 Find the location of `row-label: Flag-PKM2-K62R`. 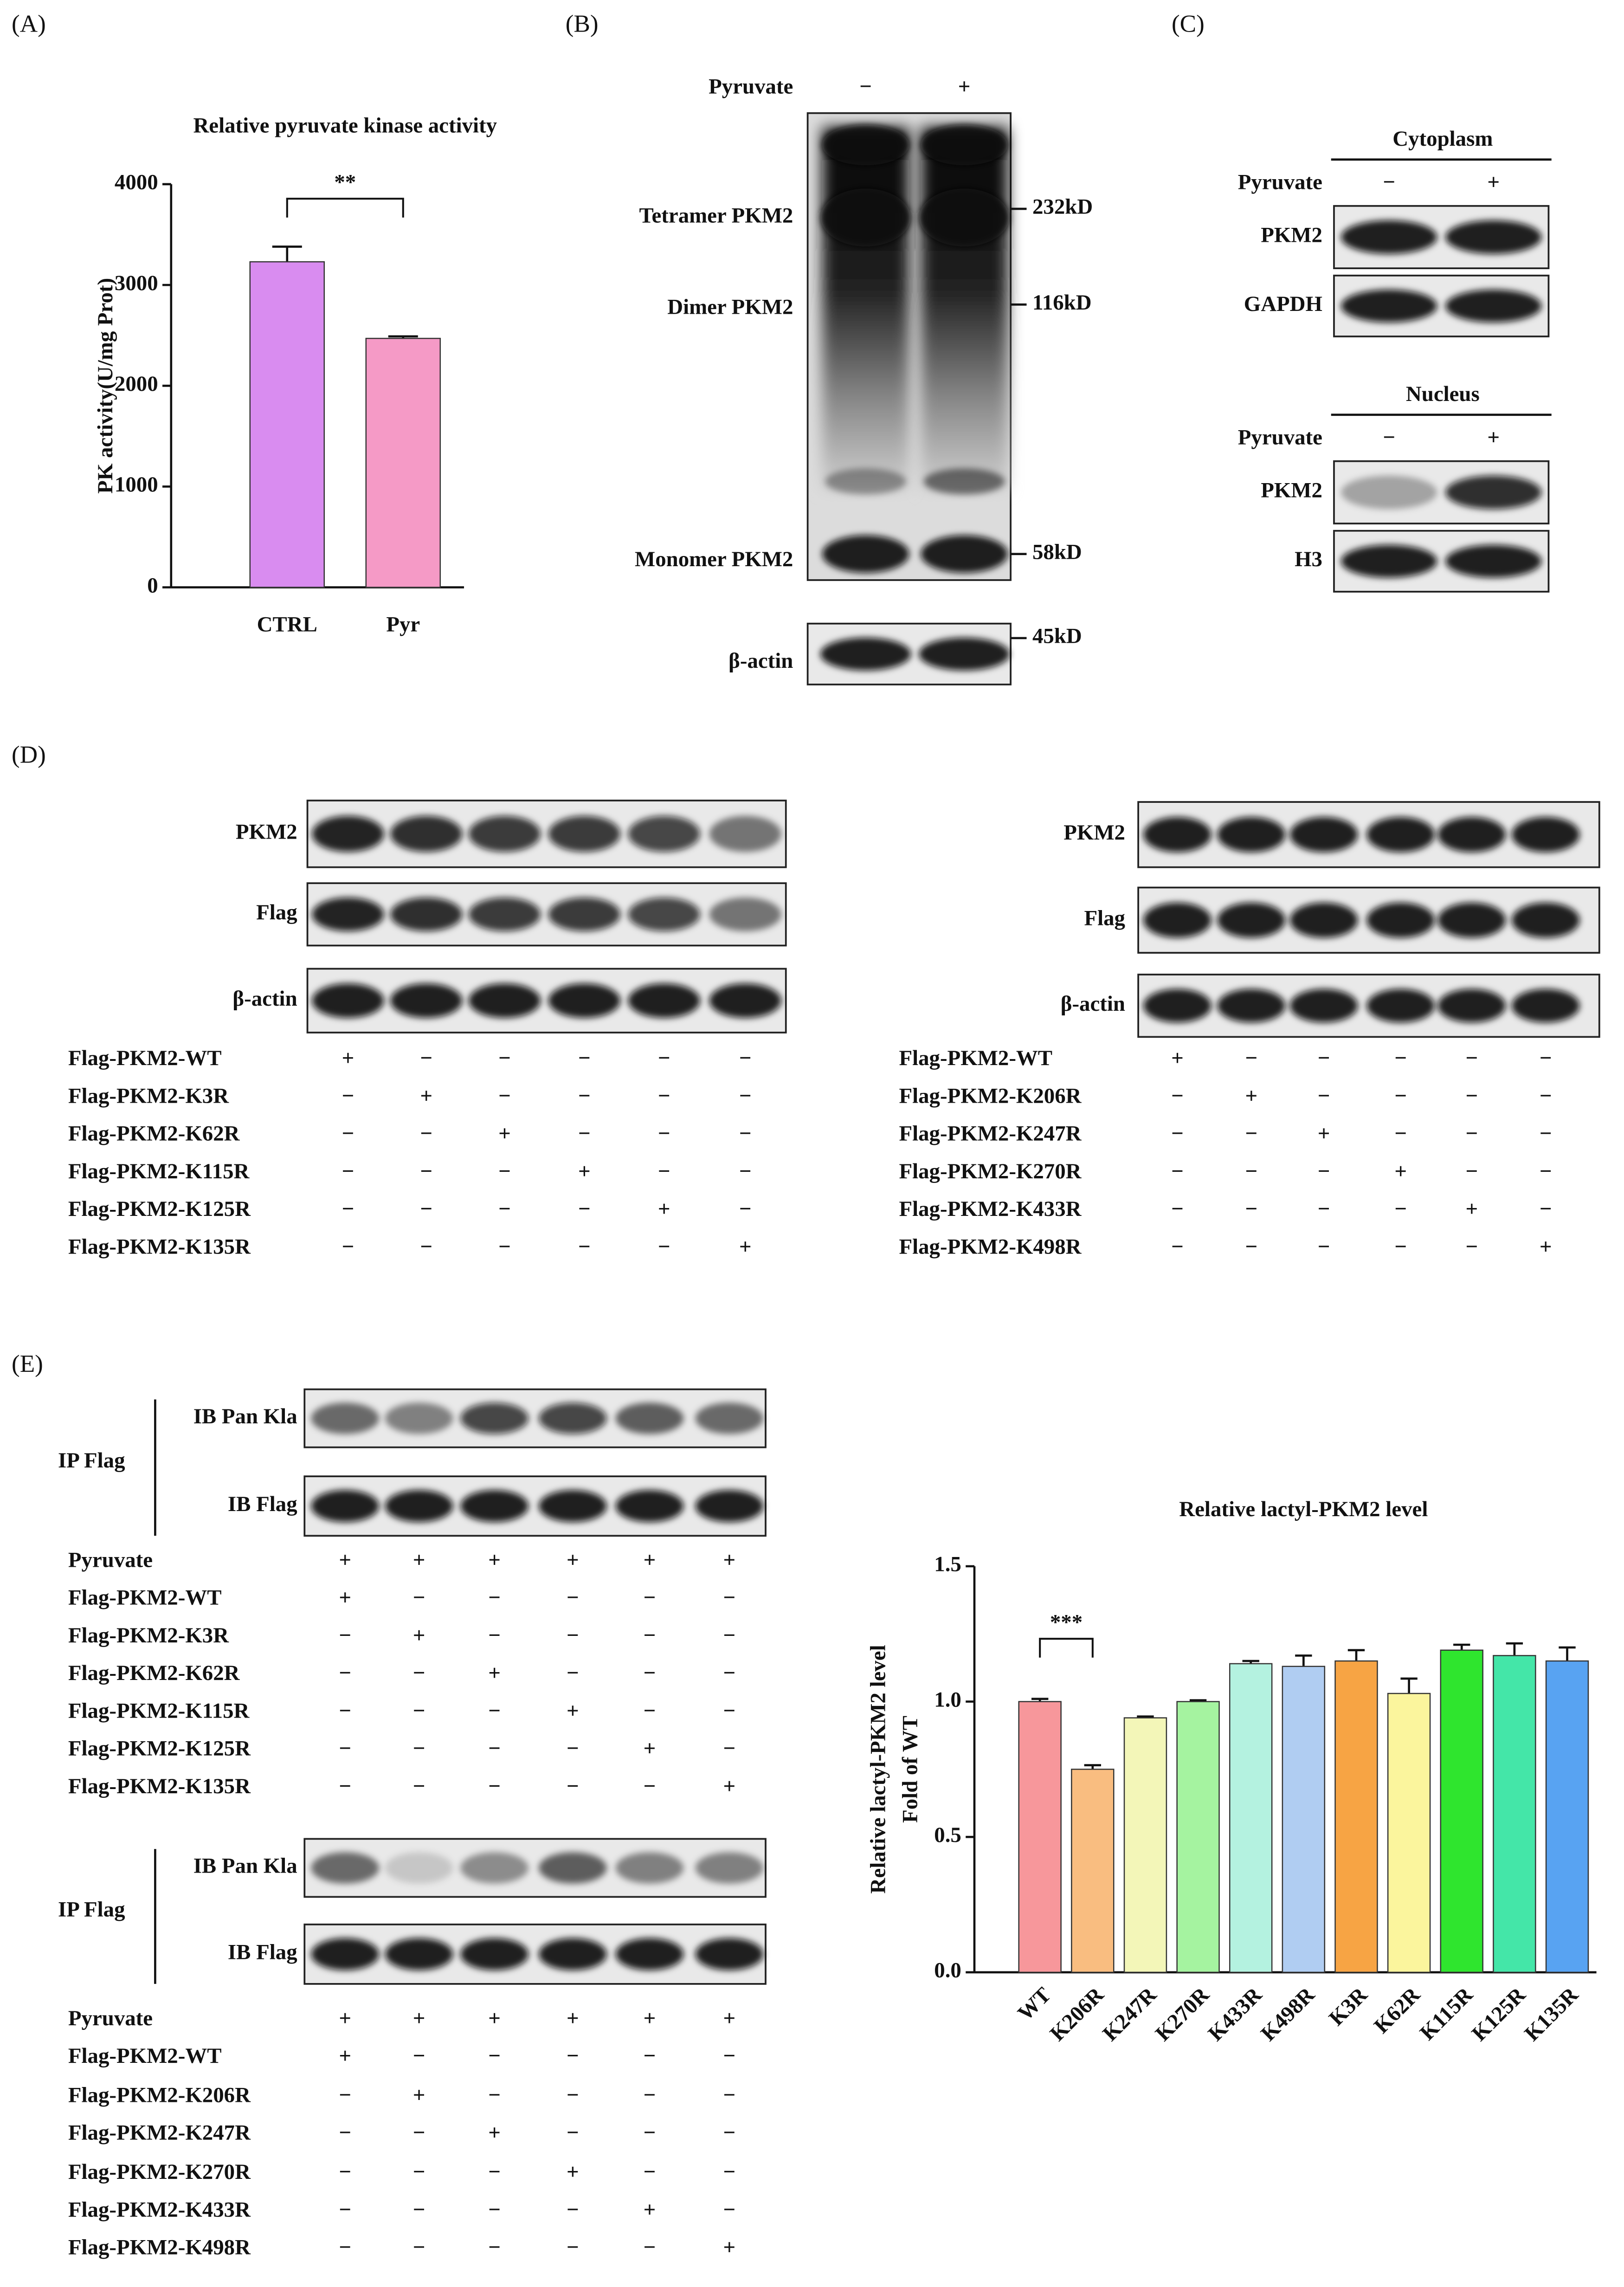

row-label: Flag-PKM2-K62R is located at coordinates (154, 1673).